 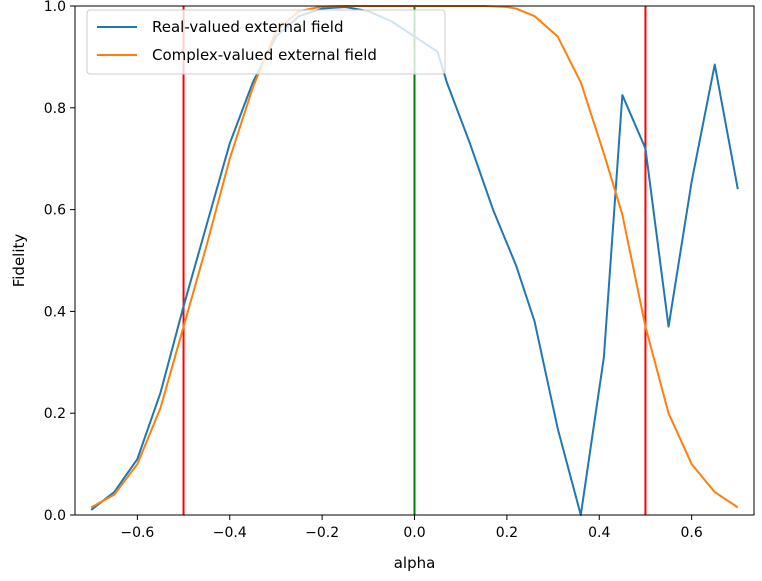 I want to click on x-tick-label: −0.6, so click(x=137, y=533).